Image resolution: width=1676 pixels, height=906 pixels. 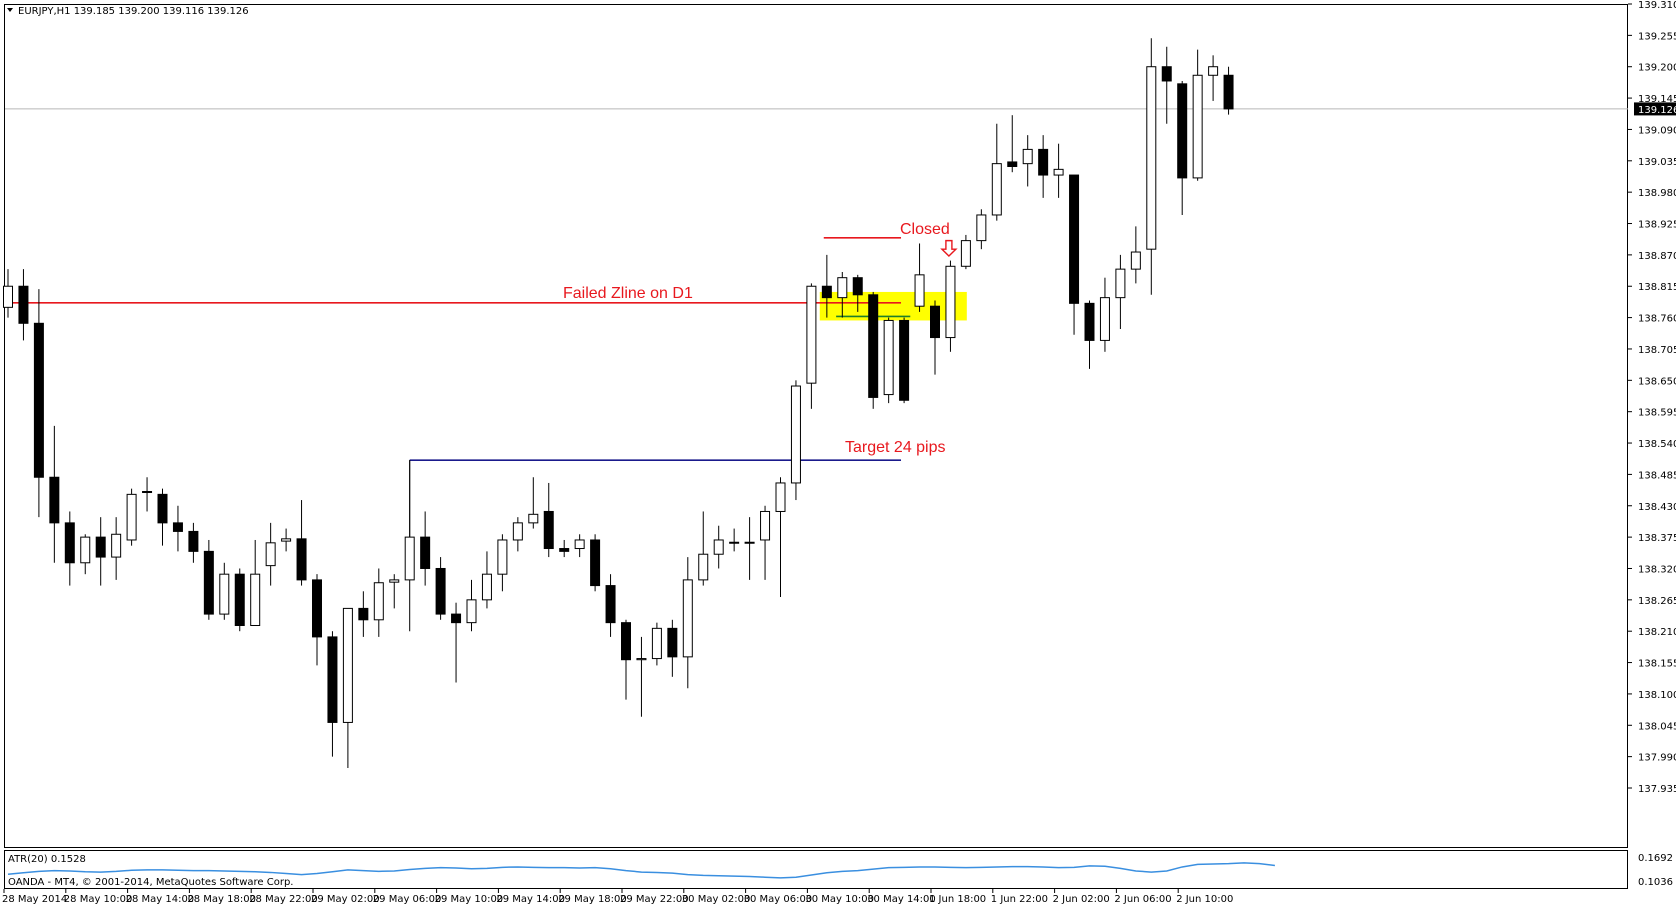 I want to click on price-tick-label: 138.705, so click(x=1657, y=350).